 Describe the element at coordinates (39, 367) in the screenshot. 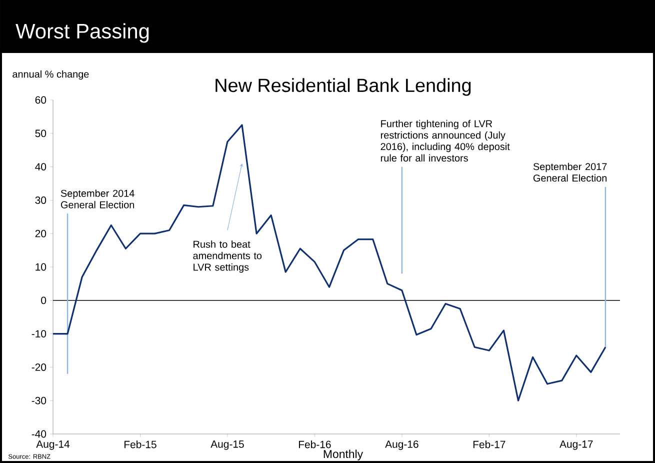

I see `y-tick-label: -20` at that location.